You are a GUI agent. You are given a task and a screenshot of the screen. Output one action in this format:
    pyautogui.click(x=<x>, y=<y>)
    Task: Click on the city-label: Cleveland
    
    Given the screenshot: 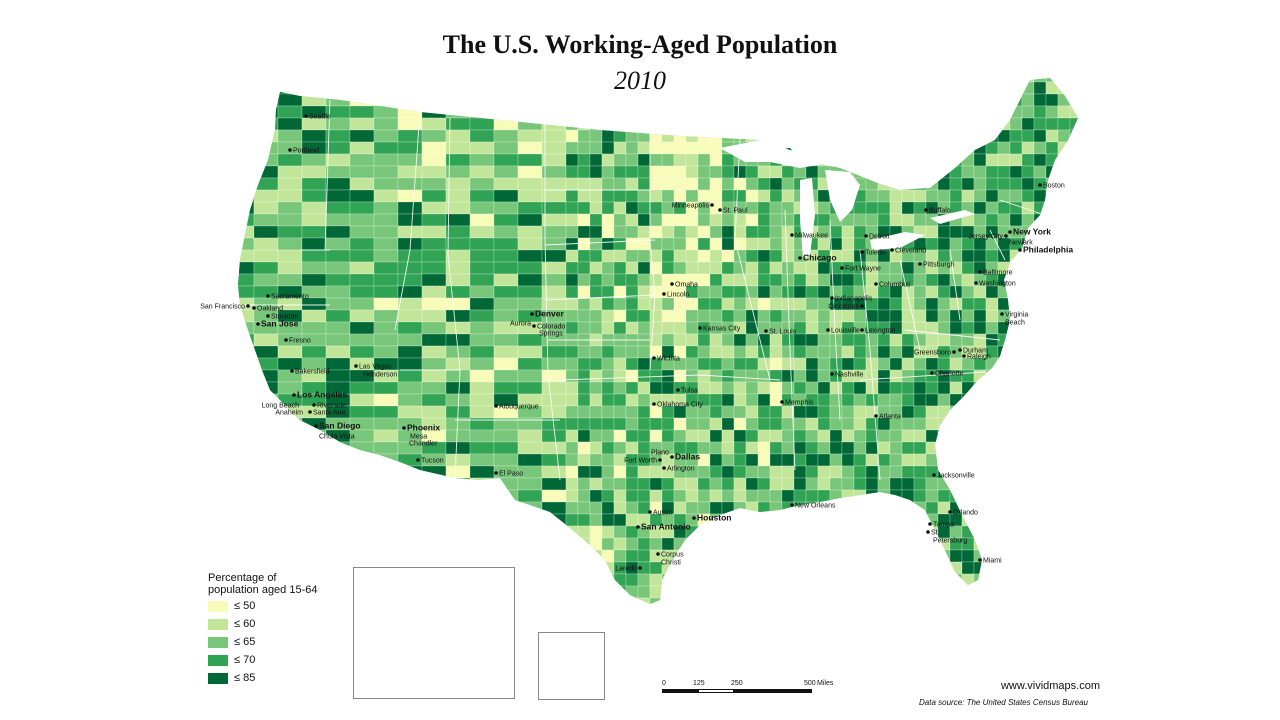 What is the action you would take?
    pyautogui.click(x=910, y=251)
    